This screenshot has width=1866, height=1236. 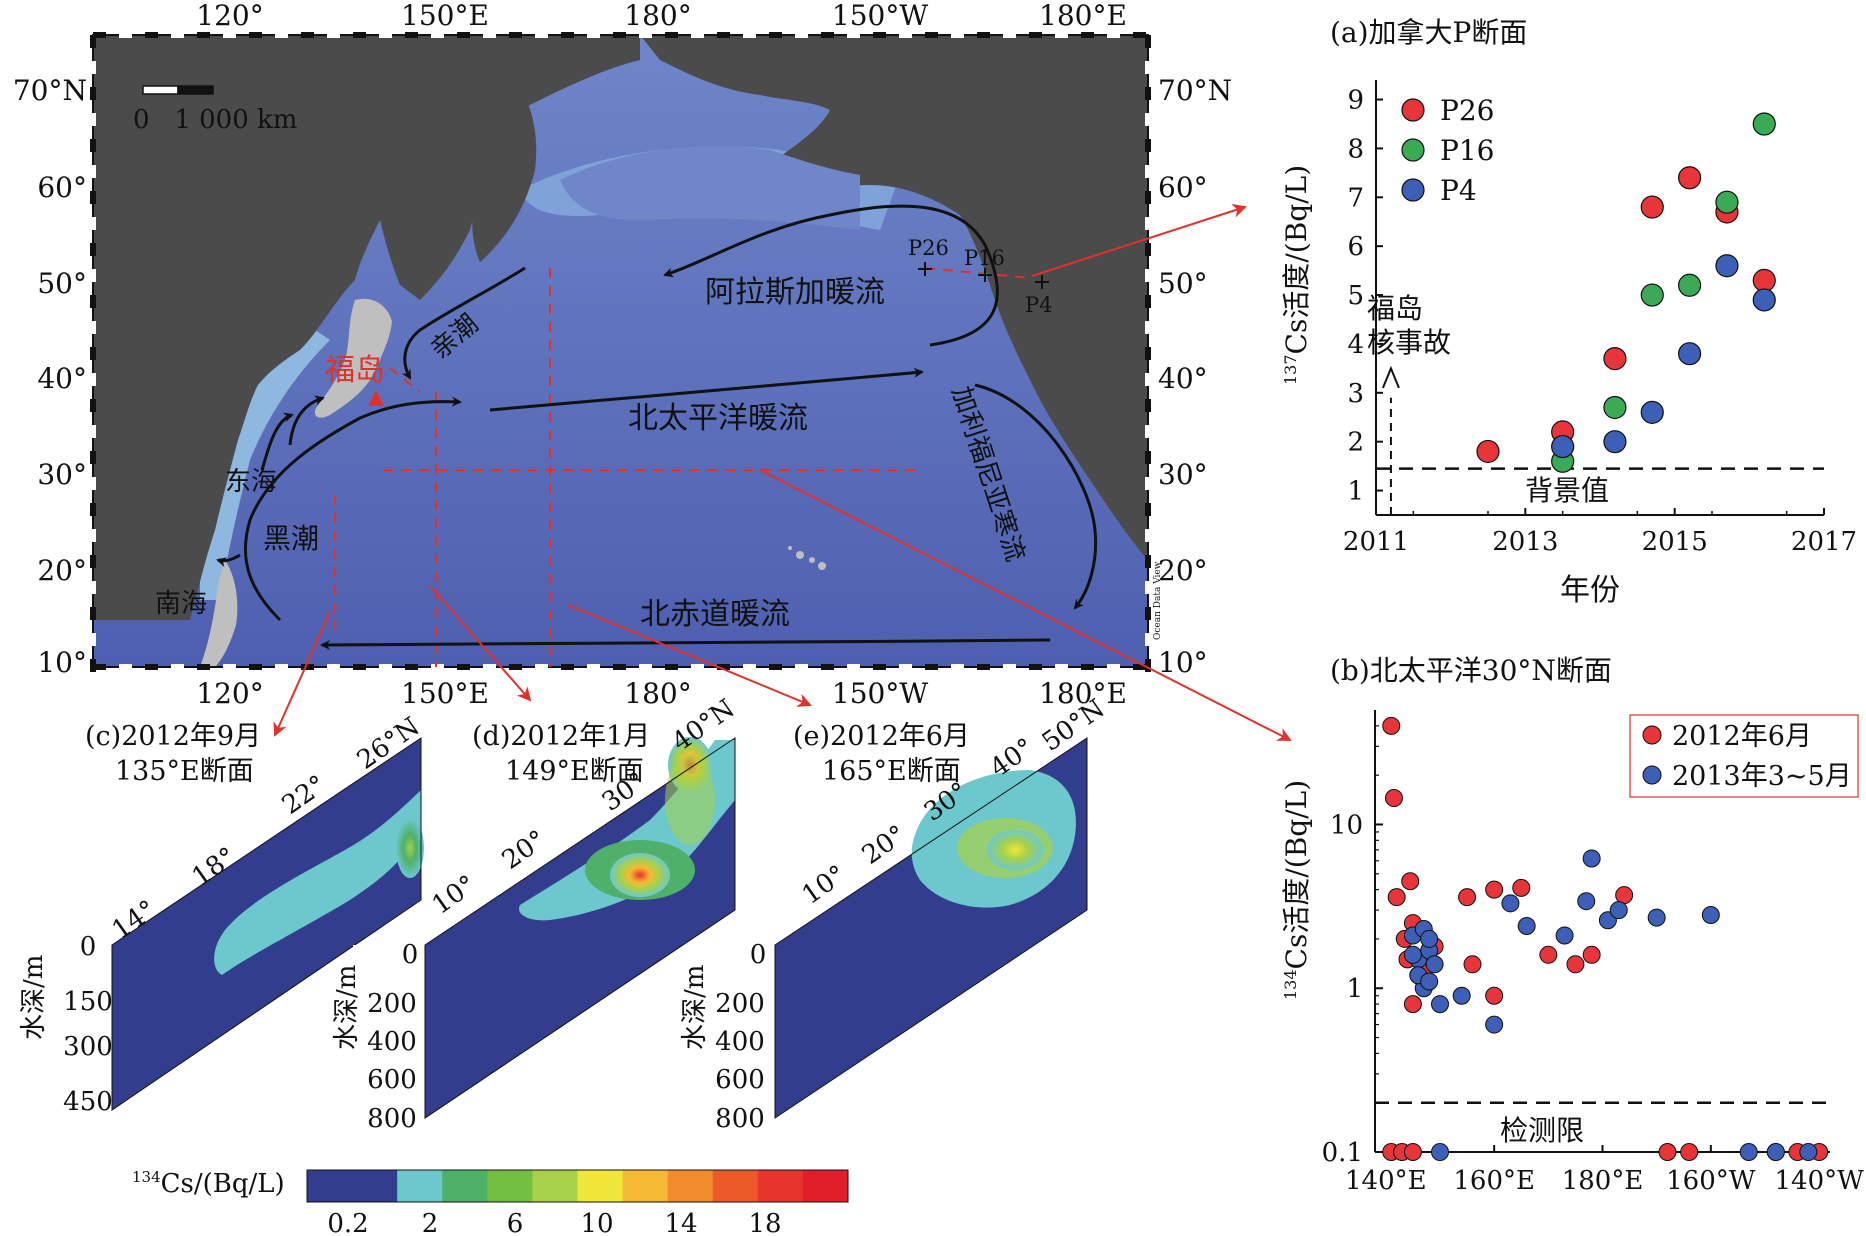 What do you see at coordinates (291, 538) in the screenshot?
I see `label-kuroshio: 黑潮` at bounding box center [291, 538].